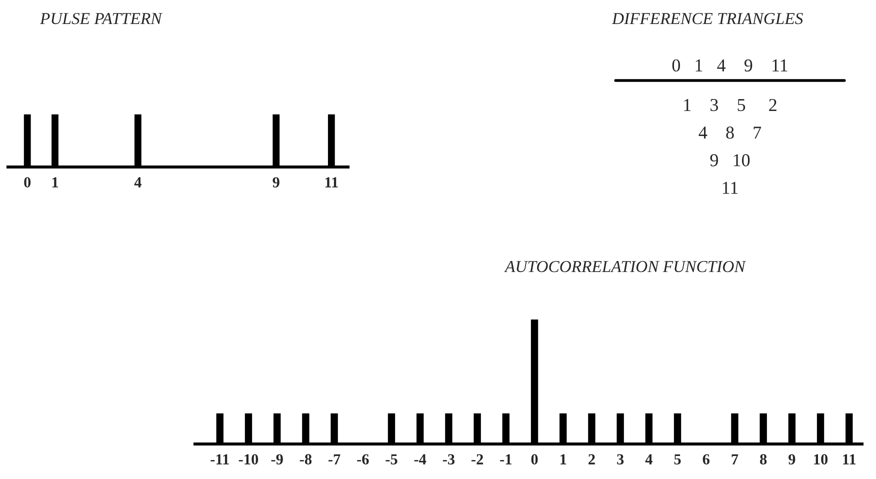 This screenshot has width=876, height=479. I want to click on chart-title: AUTOCORRELATION FUNCTION, so click(625, 266).